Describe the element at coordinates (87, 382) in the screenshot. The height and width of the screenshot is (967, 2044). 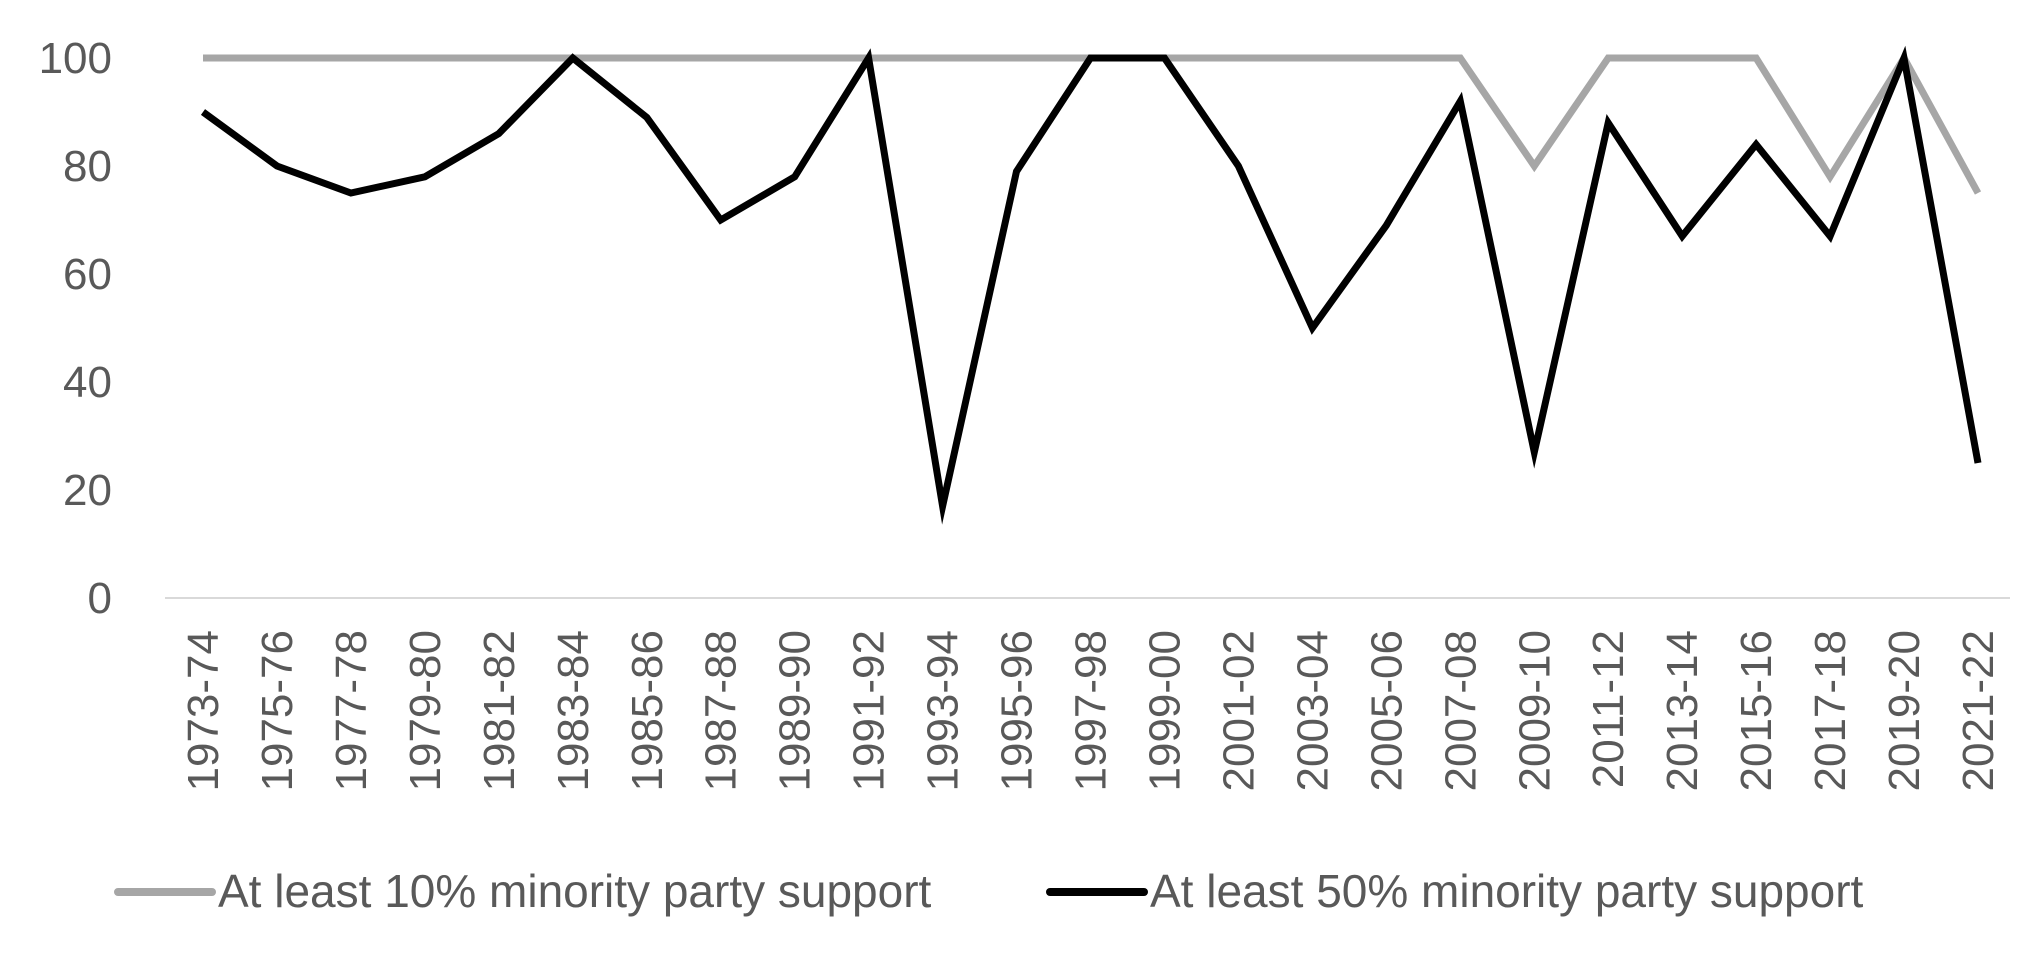
I see `y-tick-label: 40` at that location.